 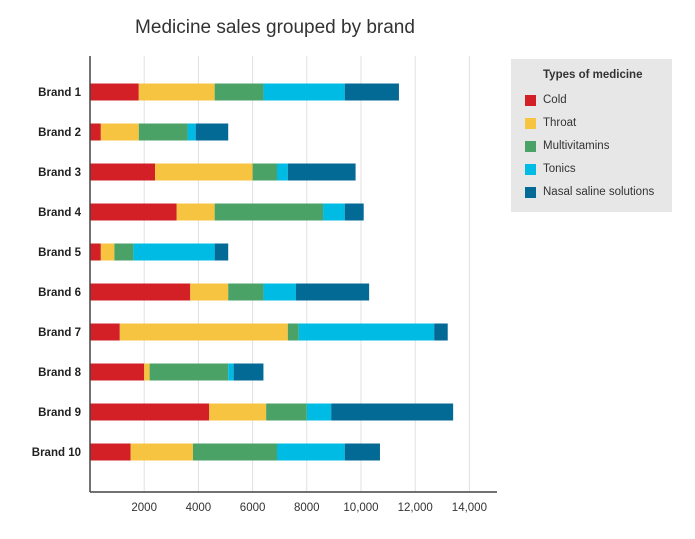 I want to click on bar-brand-10-tonics, so click(x=310, y=452).